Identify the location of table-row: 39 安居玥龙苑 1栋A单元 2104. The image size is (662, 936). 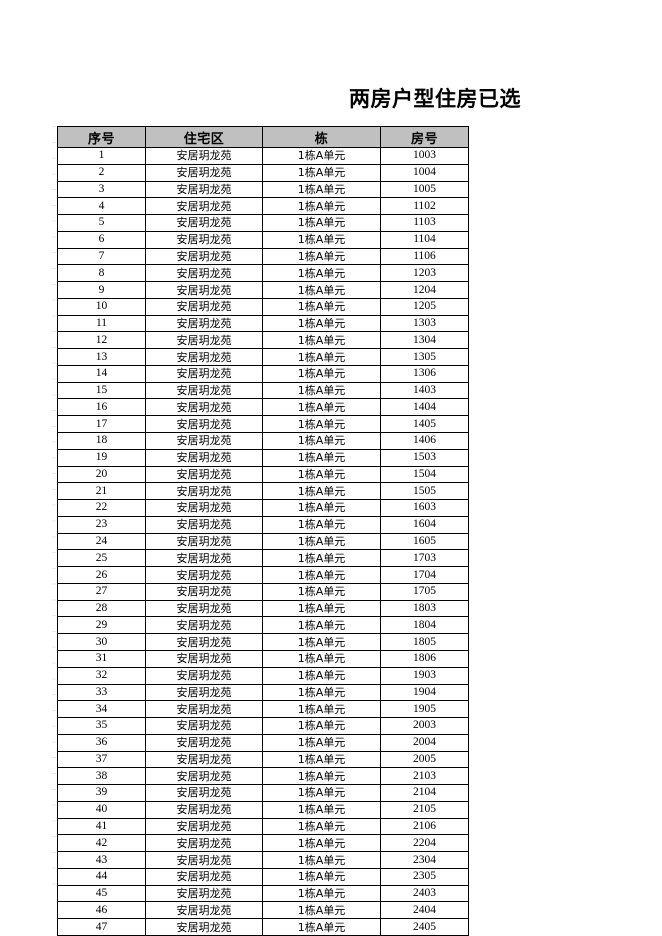
(263, 793).